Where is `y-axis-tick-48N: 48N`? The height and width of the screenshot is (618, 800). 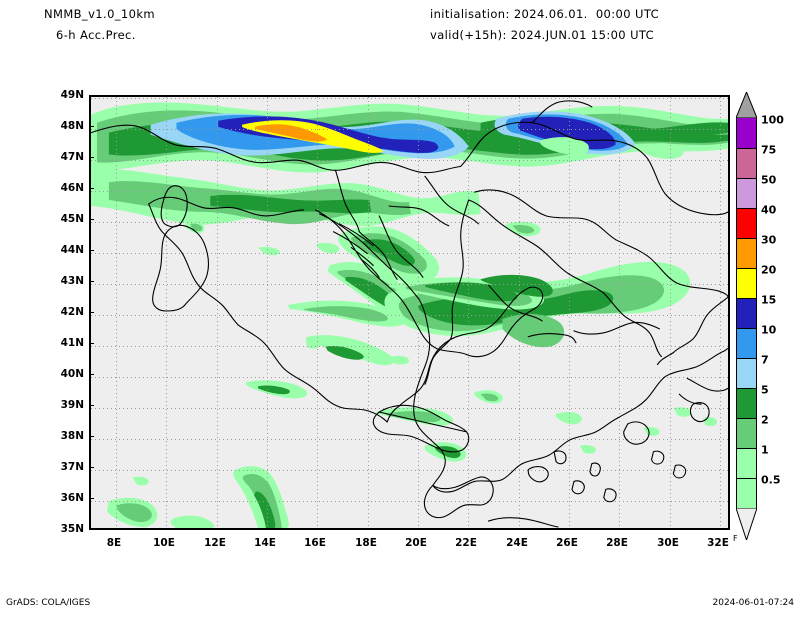
y-axis-tick-48N: 48N is located at coordinates (72, 126).